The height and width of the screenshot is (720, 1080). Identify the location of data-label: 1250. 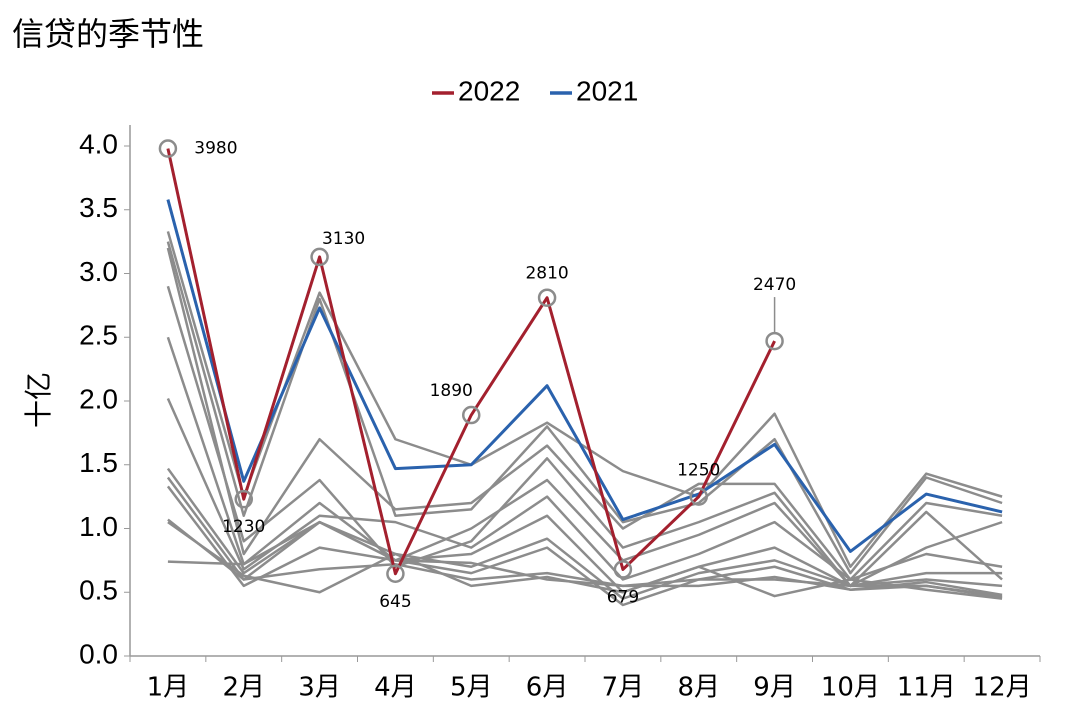
(698, 471).